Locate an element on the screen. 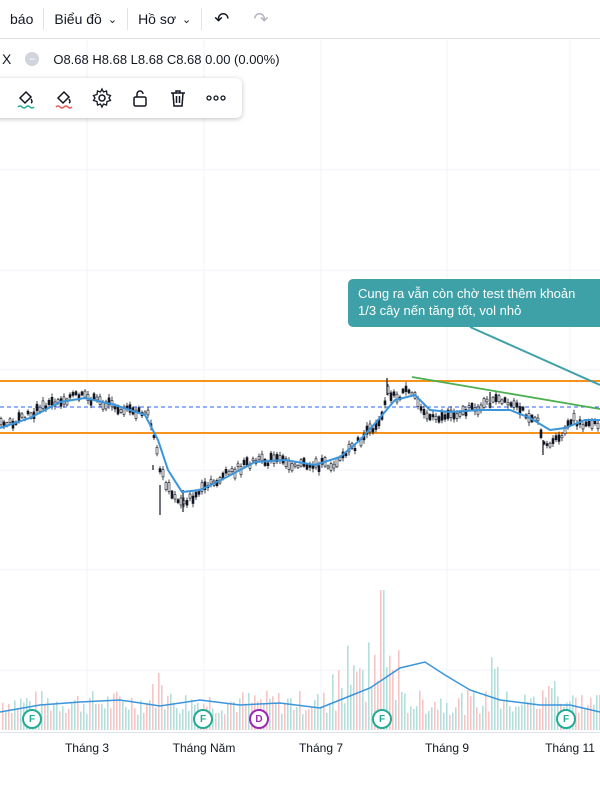  collapse-icon: − is located at coordinates (32, 59).